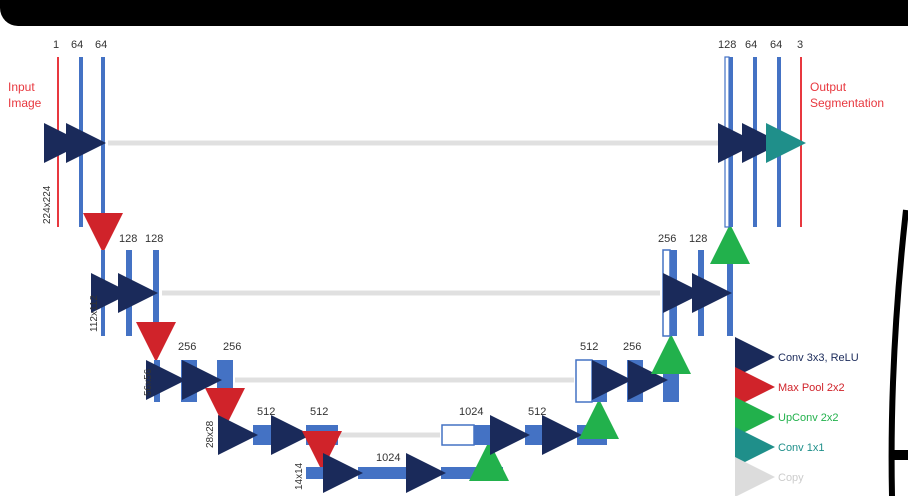 The height and width of the screenshot is (496, 908). Describe the element at coordinates (128, 239) in the screenshot. I see `l2-left-ch-1: 128` at that location.